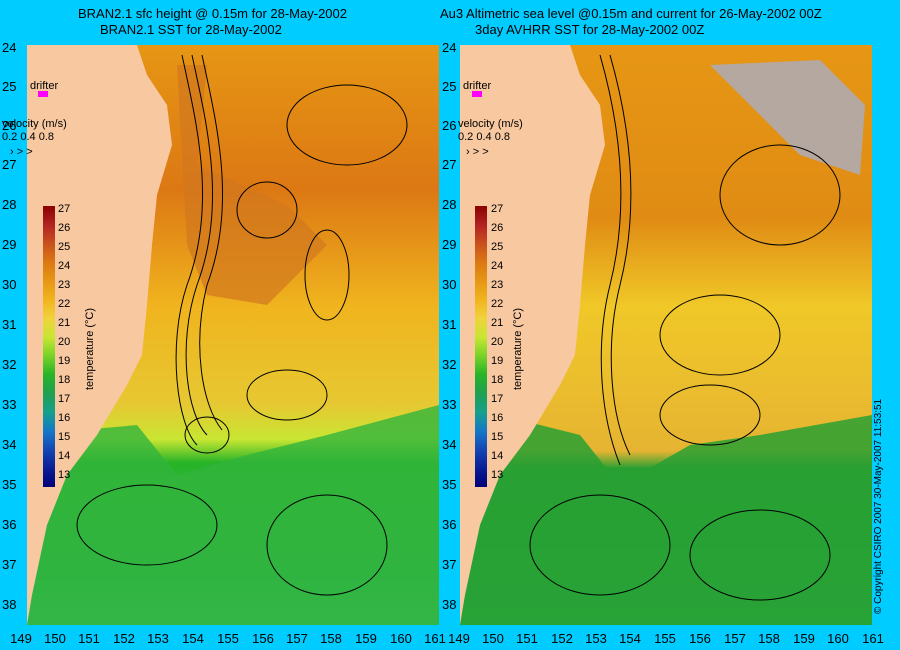  Describe the element at coordinates (252, 185) in the screenshot. I see `left-warm-core` at that location.